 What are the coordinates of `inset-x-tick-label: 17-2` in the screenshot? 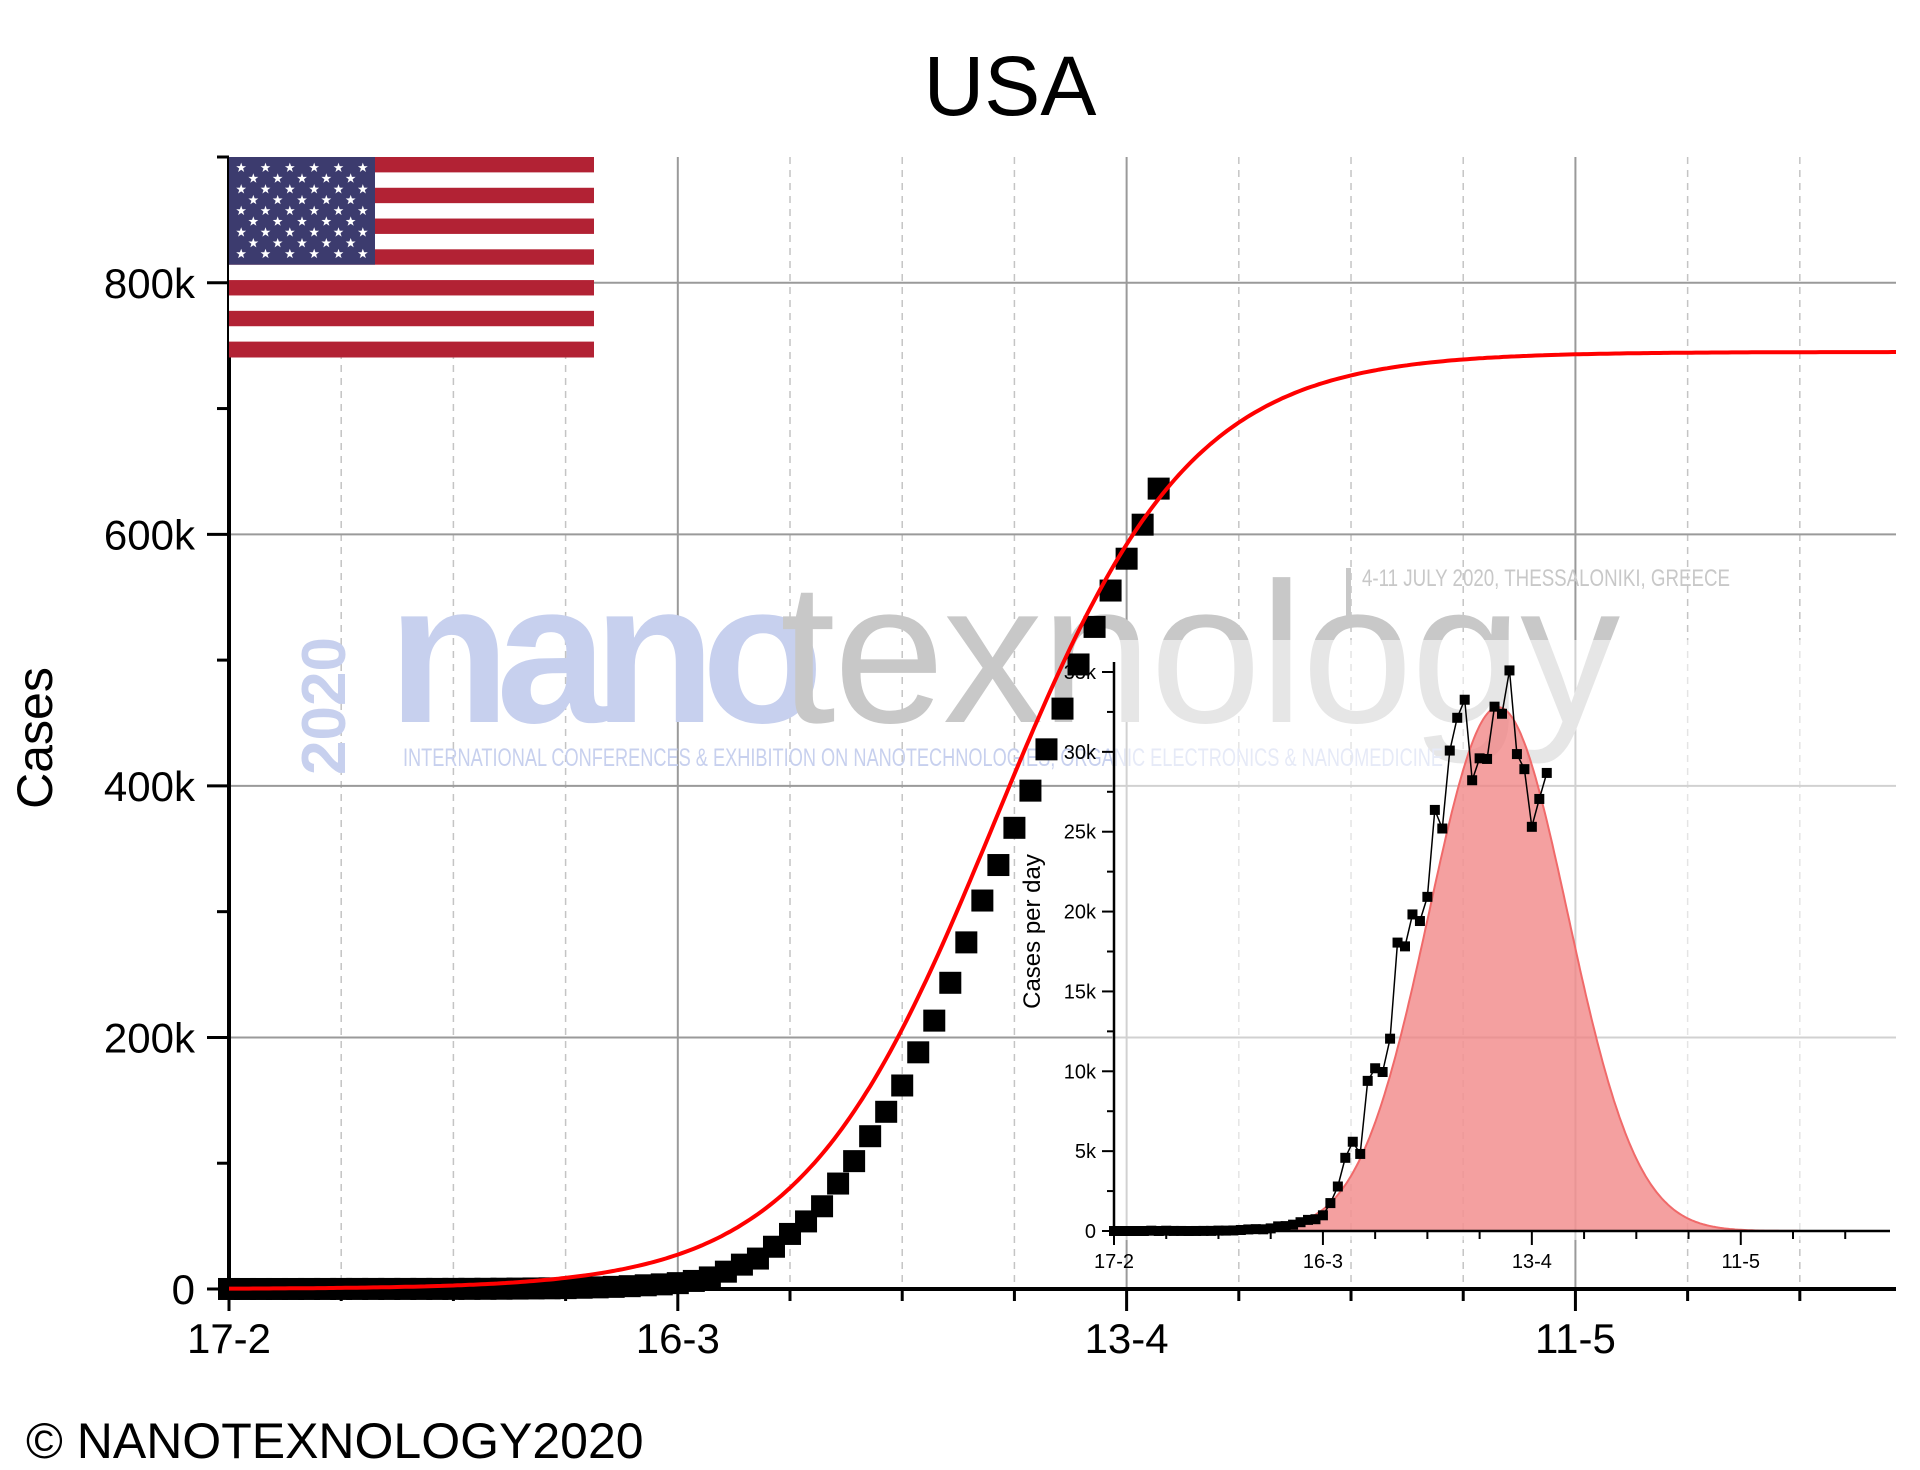 It's located at (1114, 1262).